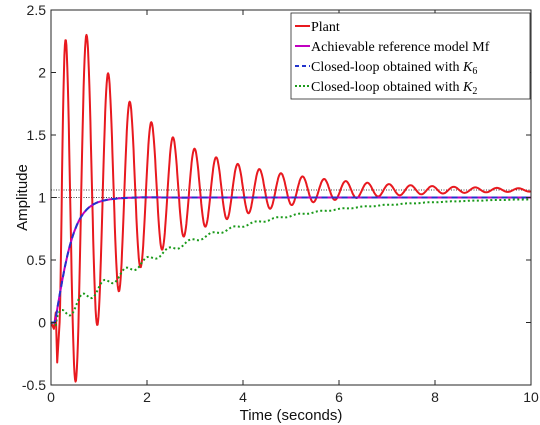 The height and width of the screenshot is (425, 540). I want to click on legend-entry-2: Closed-loop obtained with K6, so click(394, 68).